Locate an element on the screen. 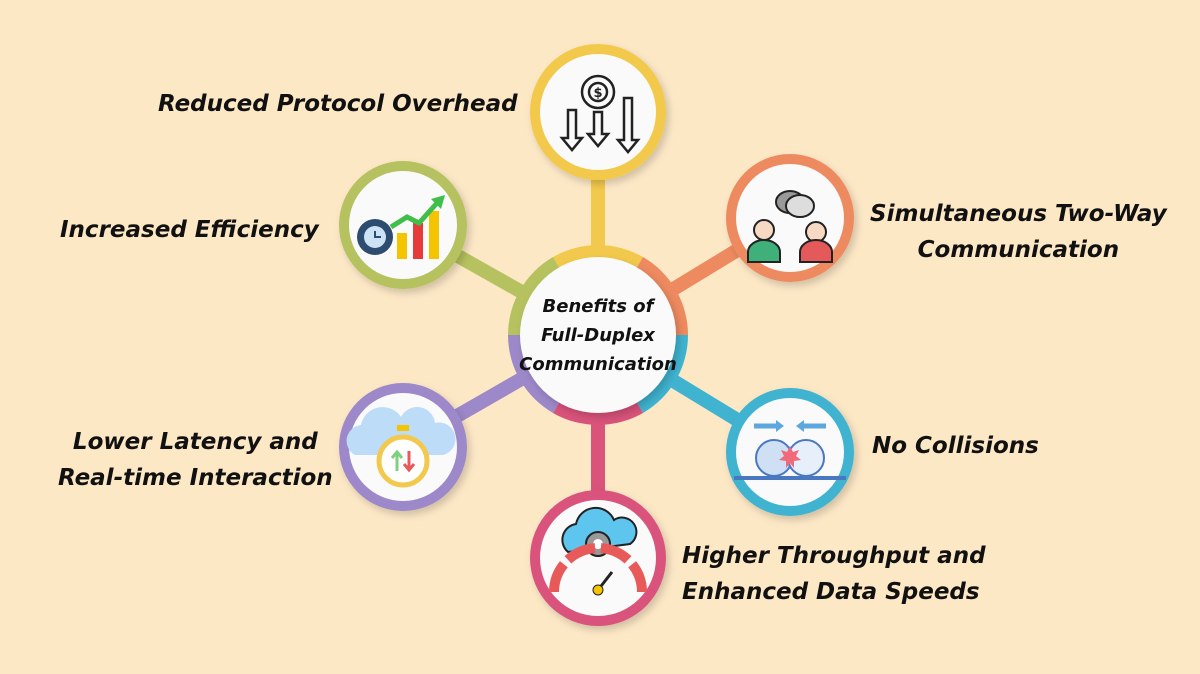 The width and height of the screenshot is (1200, 674). gear-growth-chart-icon is located at coordinates (401, 227).